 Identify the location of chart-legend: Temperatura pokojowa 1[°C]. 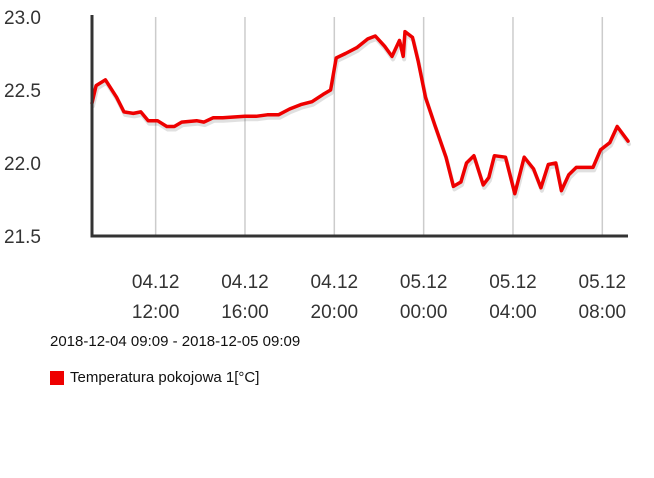
(154, 377).